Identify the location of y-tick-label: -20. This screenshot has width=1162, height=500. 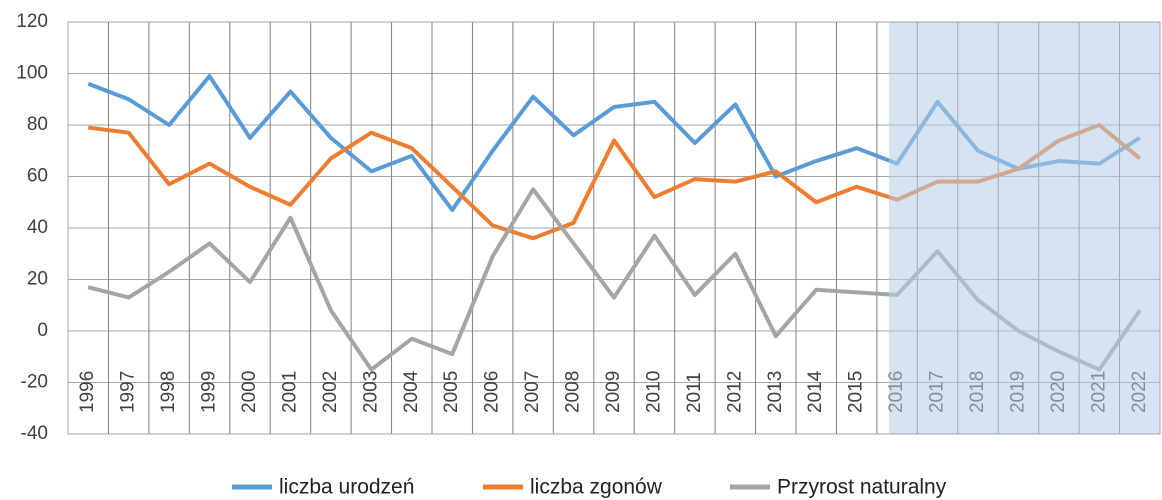
(34, 382).